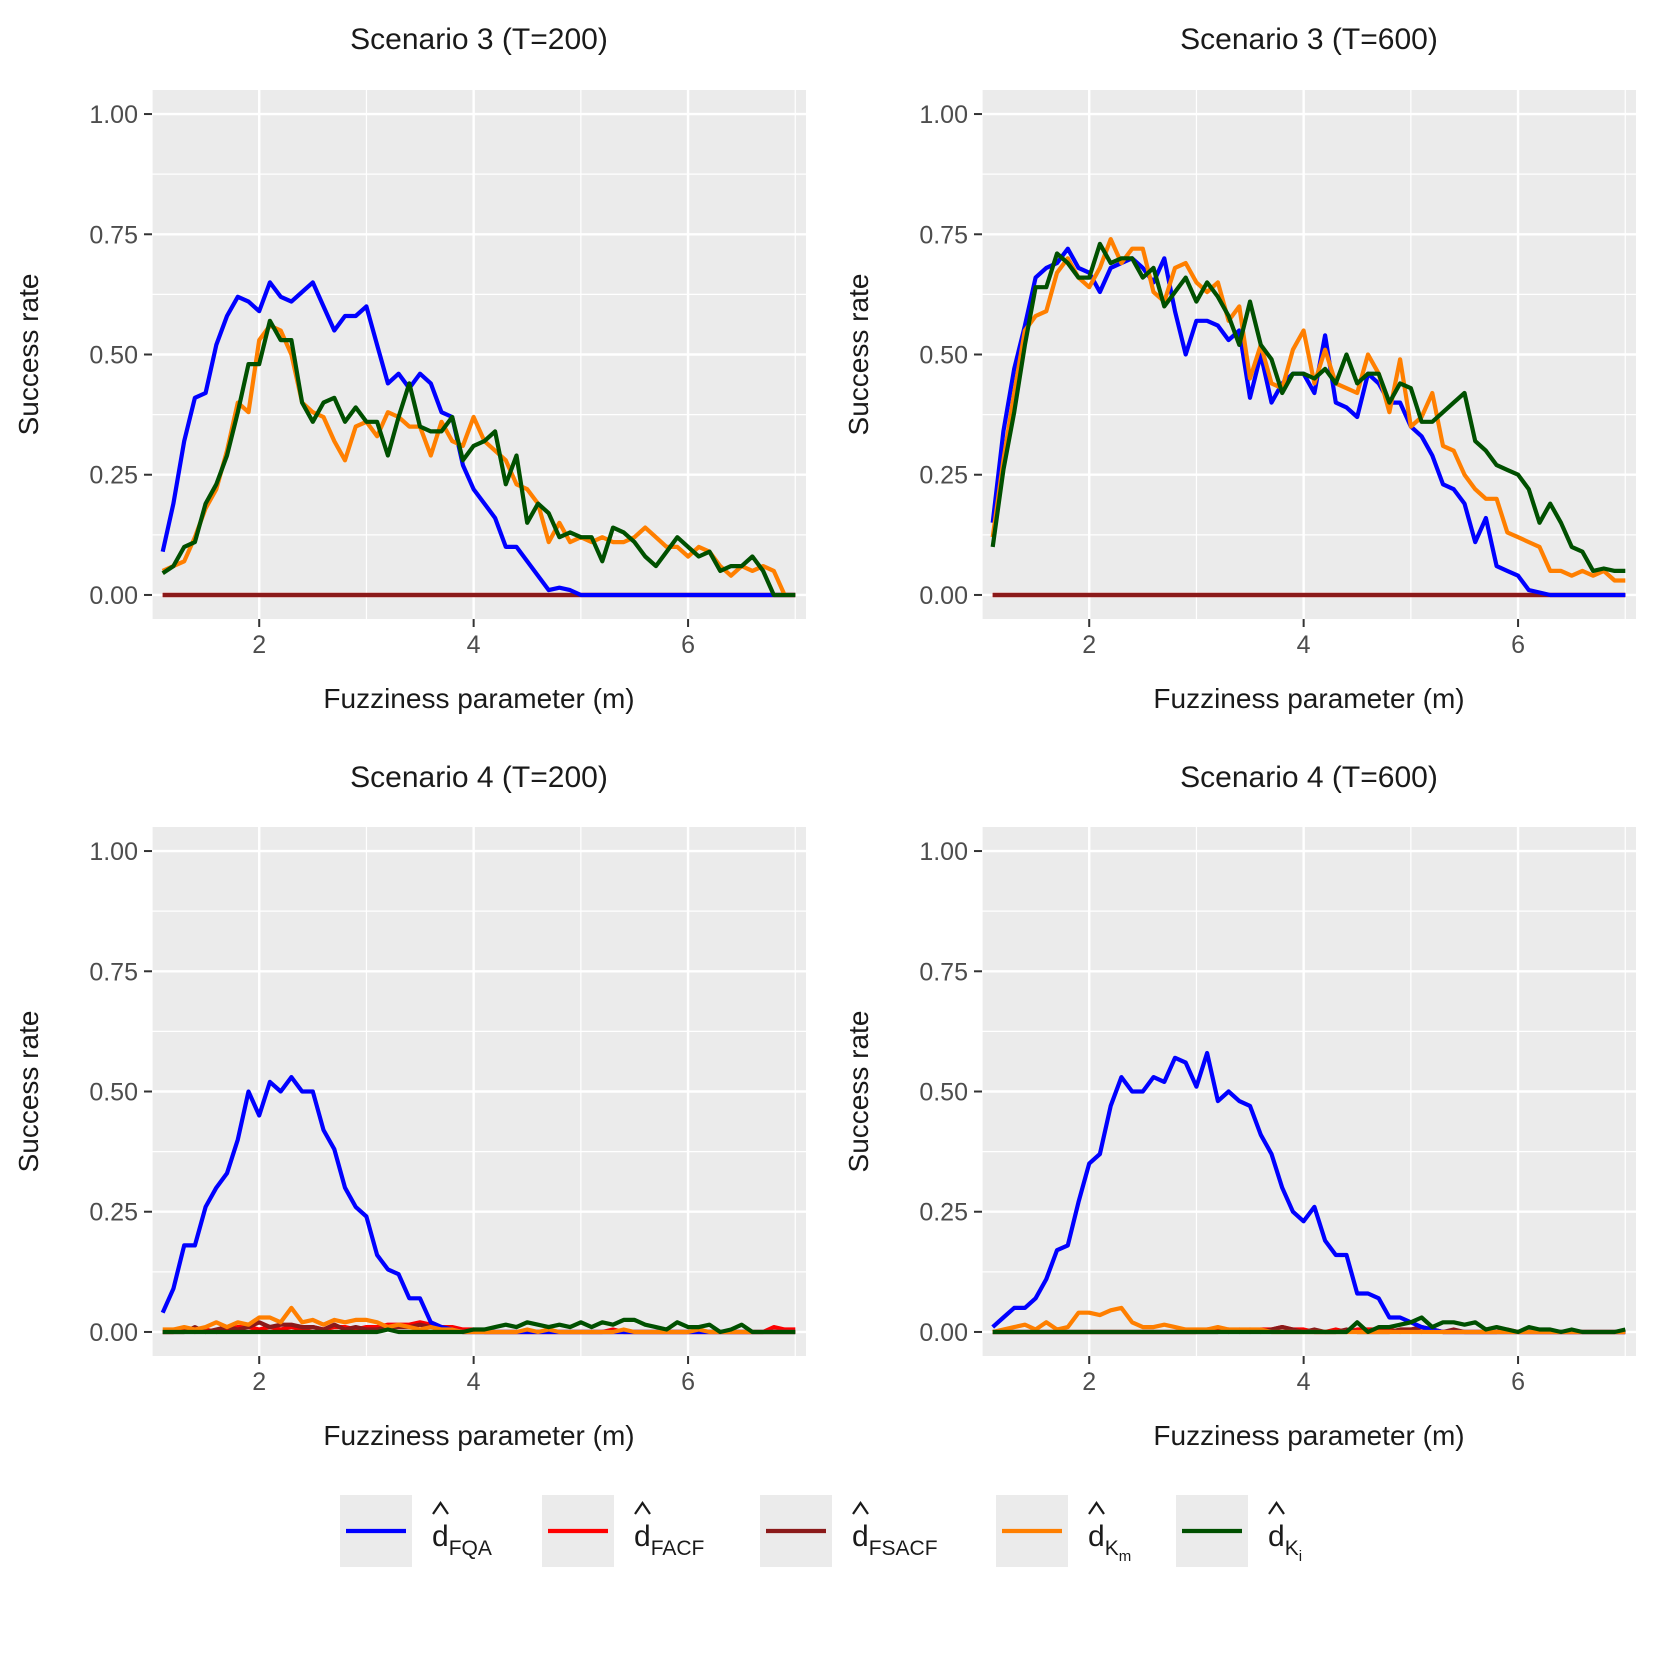 Image resolution: width=1653 pixels, height=1653 pixels. What do you see at coordinates (470, 1548) in the screenshot?
I see `legend-subscript: FQA` at bounding box center [470, 1548].